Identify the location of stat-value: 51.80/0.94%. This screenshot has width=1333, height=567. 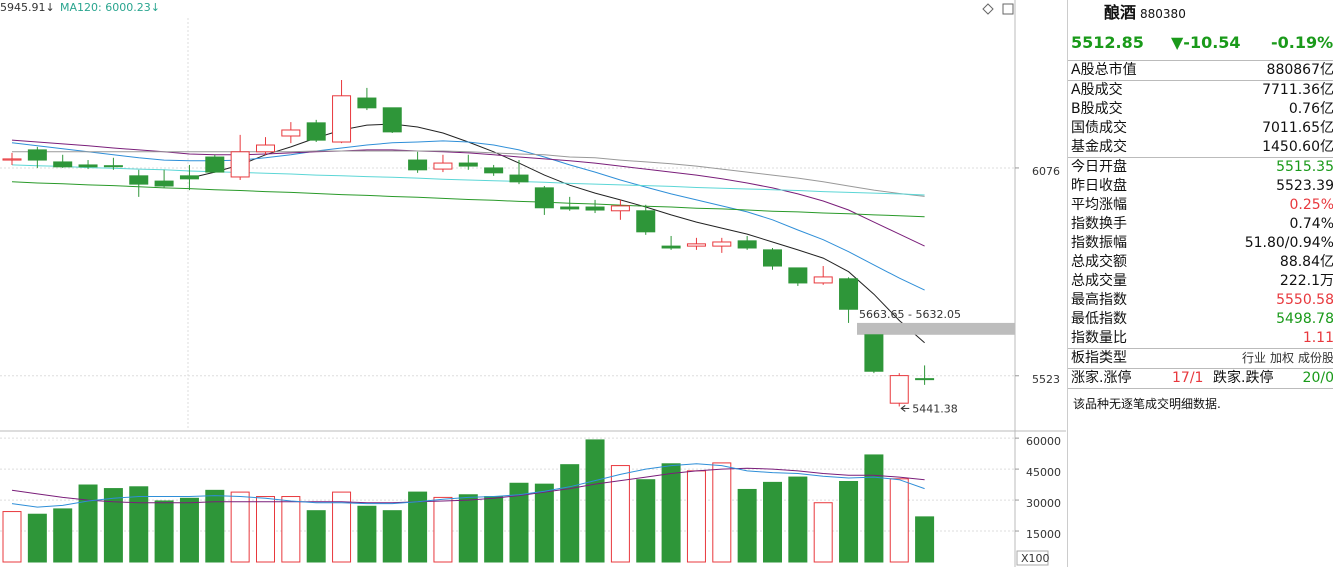
(1288, 243).